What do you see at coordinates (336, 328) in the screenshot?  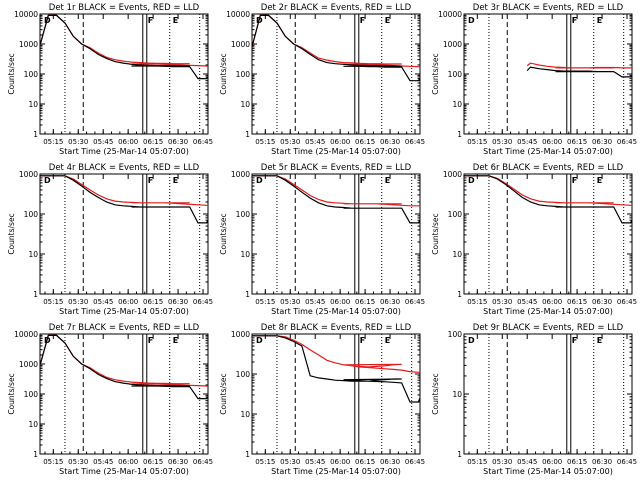 I see `chart-title: Det 8r BLACK = Events, RED = LLD` at bounding box center [336, 328].